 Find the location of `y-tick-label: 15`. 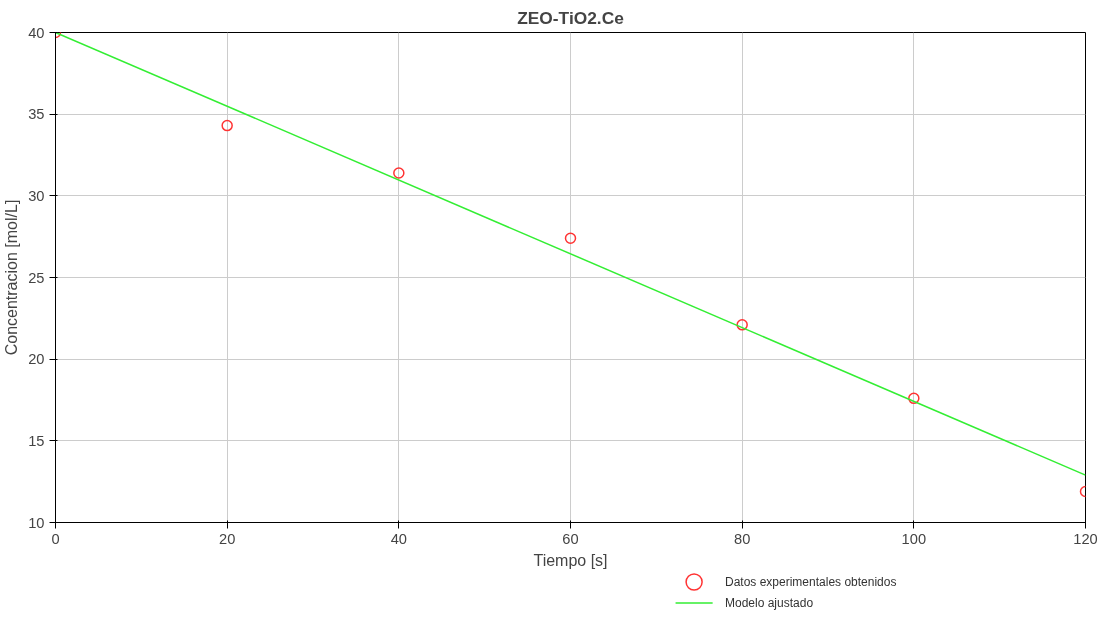

y-tick-label: 15 is located at coordinates (36, 440).